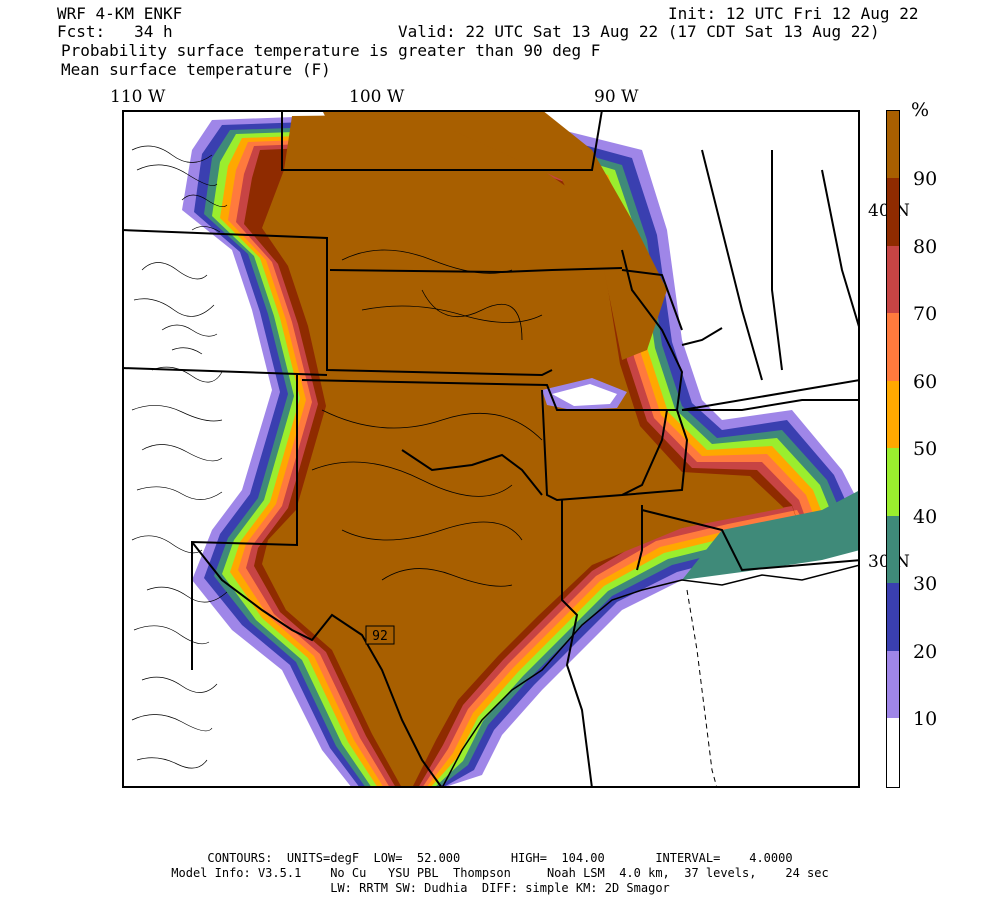 The height and width of the screenshot is (900, 1000). I want to click on forecast-hour: Fcst: 34 h, so click(115, 31).